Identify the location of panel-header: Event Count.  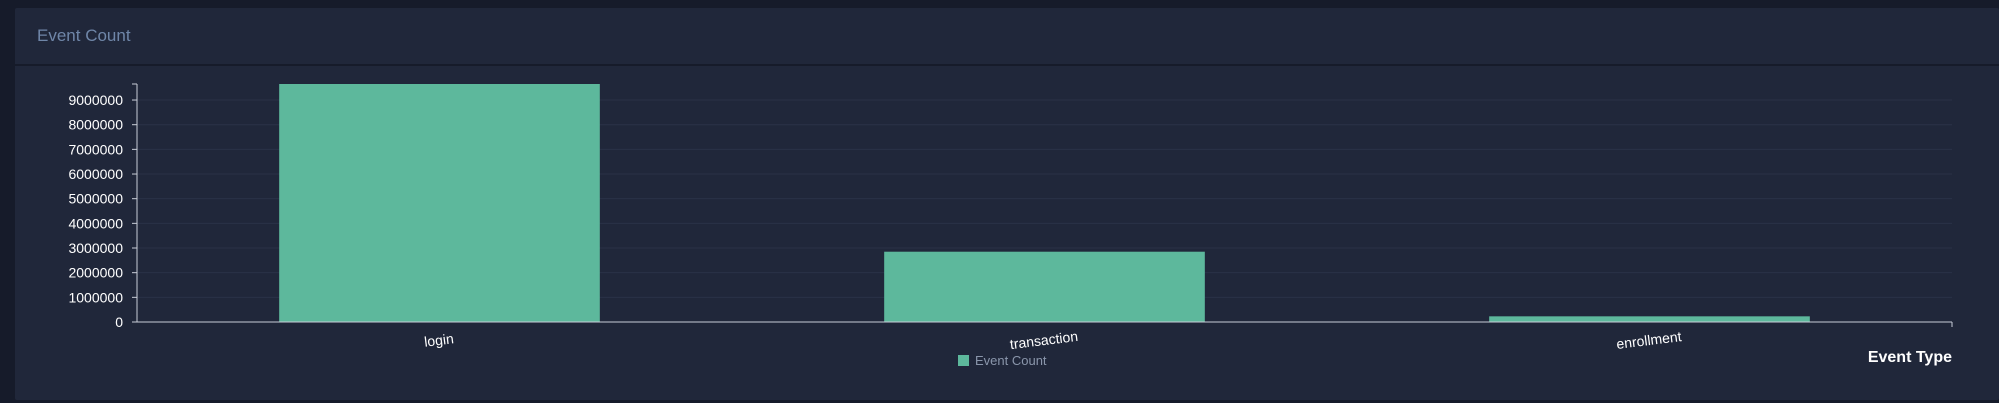
(1007, 37).